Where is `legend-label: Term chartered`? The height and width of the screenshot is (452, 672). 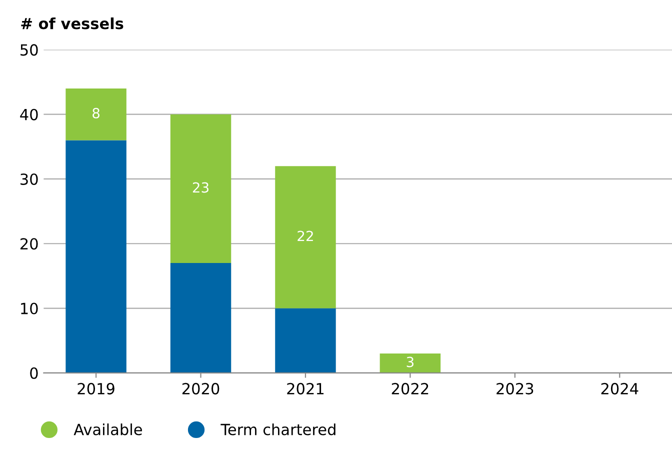 legend-label: Term chartered is located at coordinates (278, 429).